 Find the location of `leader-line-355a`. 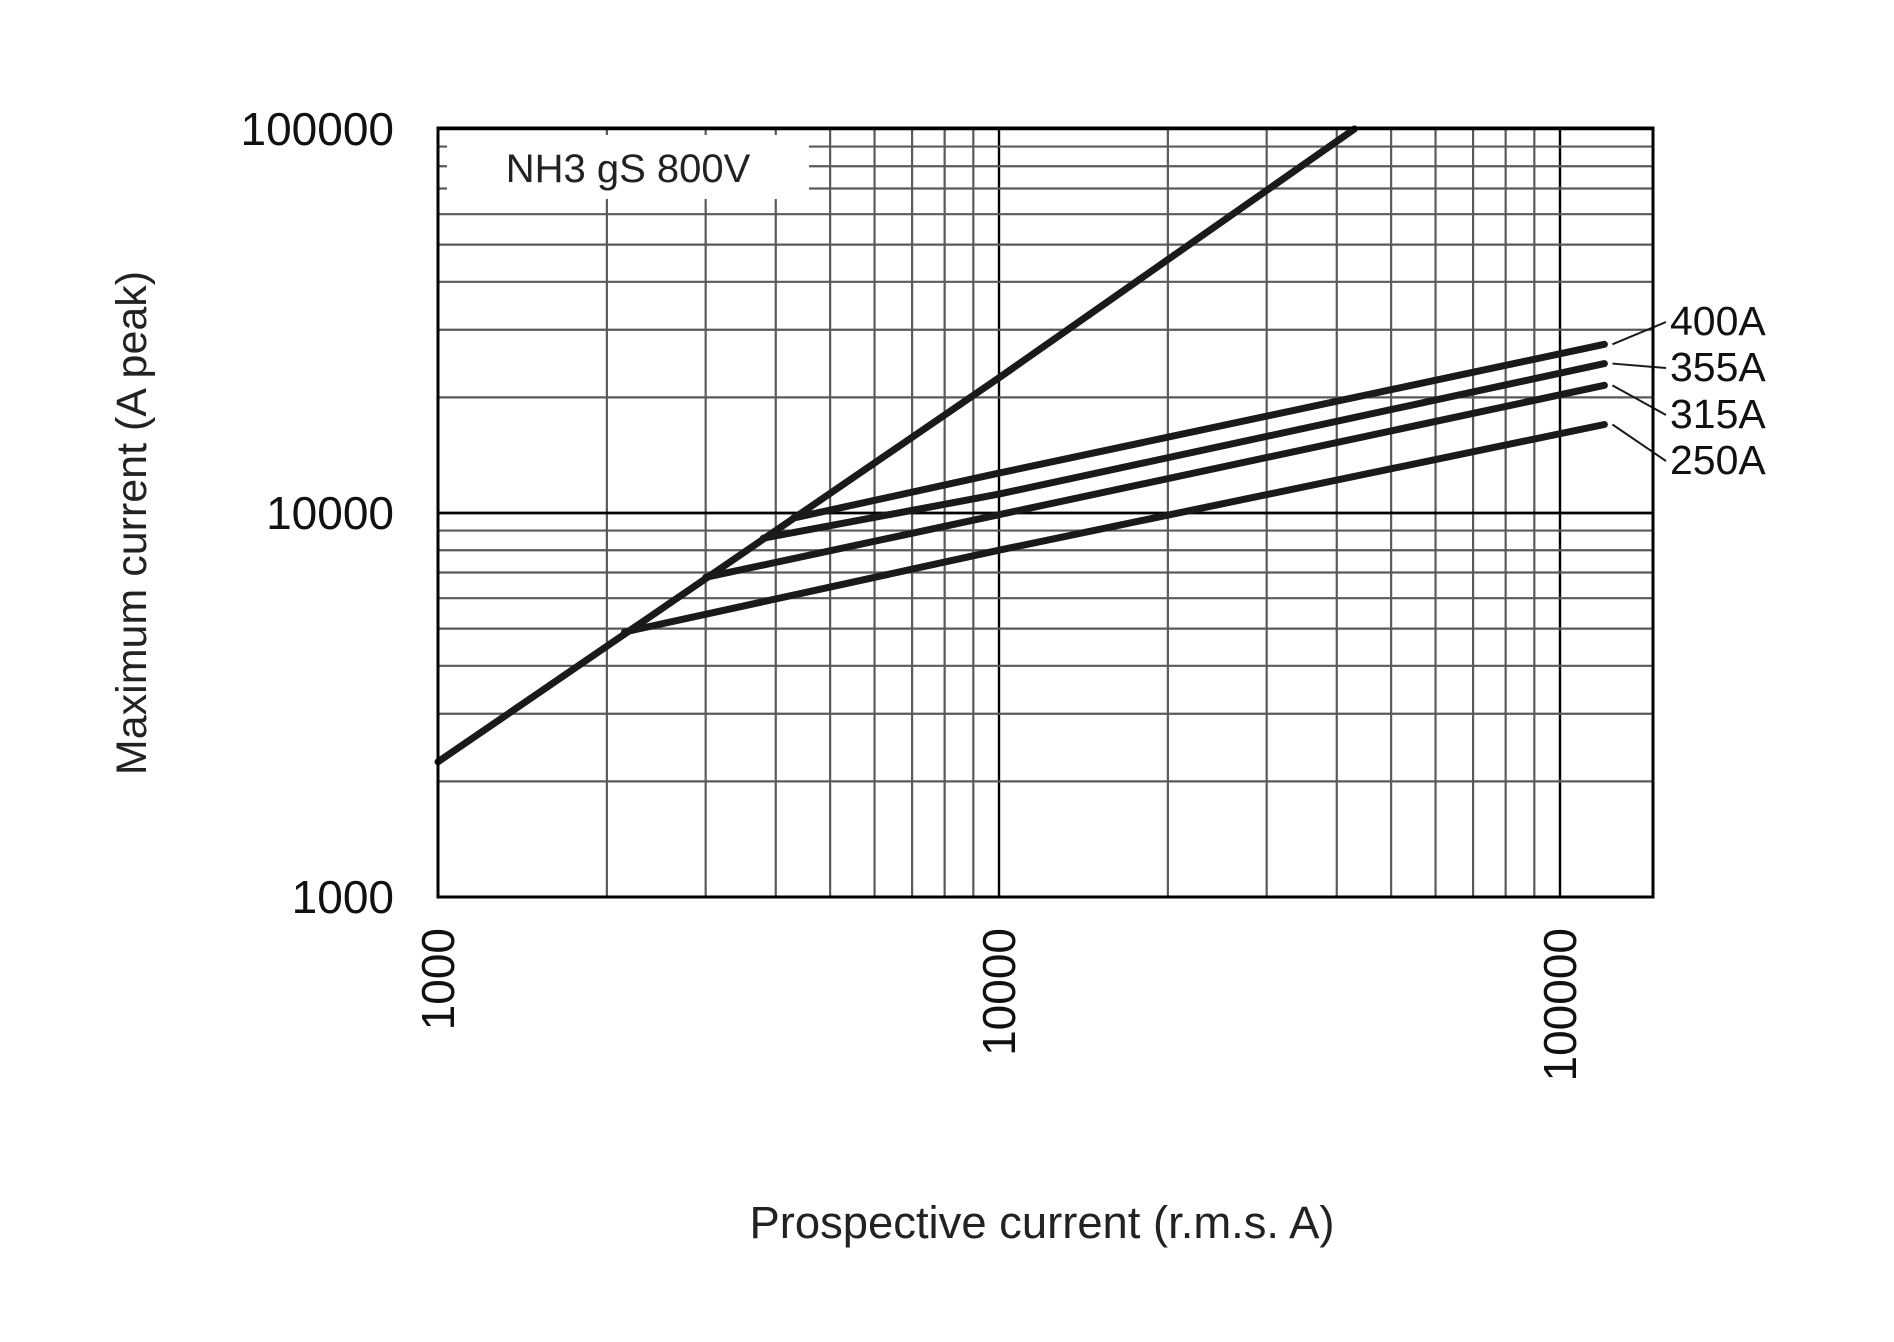

leader-line-355a is located at coordinates (1639, 365).